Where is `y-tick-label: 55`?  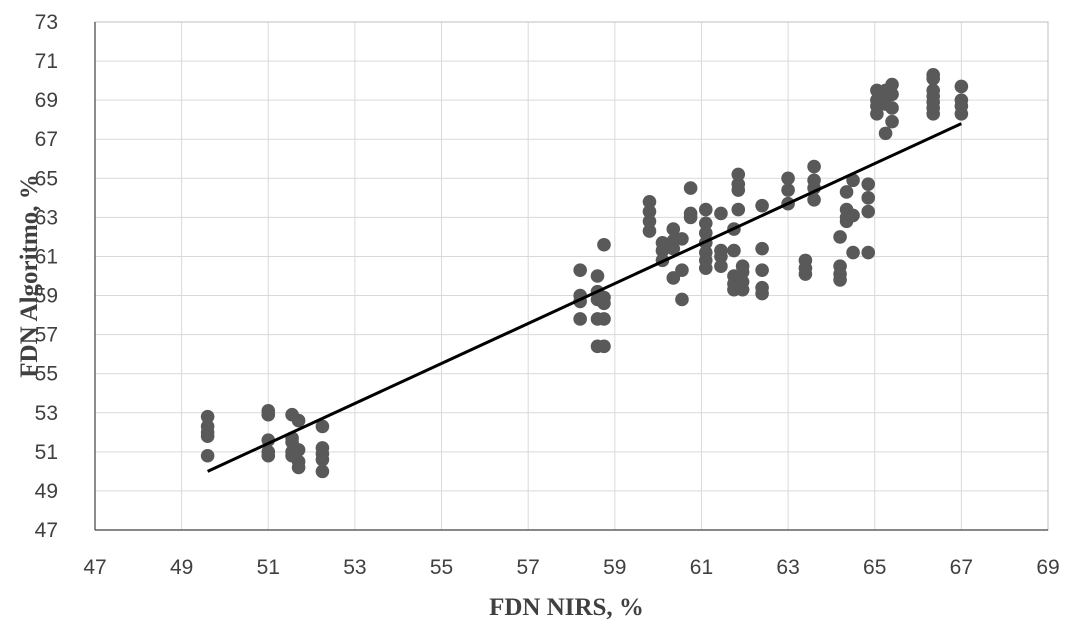
y-tick-label: 55 is located at coordinates (46, 374).